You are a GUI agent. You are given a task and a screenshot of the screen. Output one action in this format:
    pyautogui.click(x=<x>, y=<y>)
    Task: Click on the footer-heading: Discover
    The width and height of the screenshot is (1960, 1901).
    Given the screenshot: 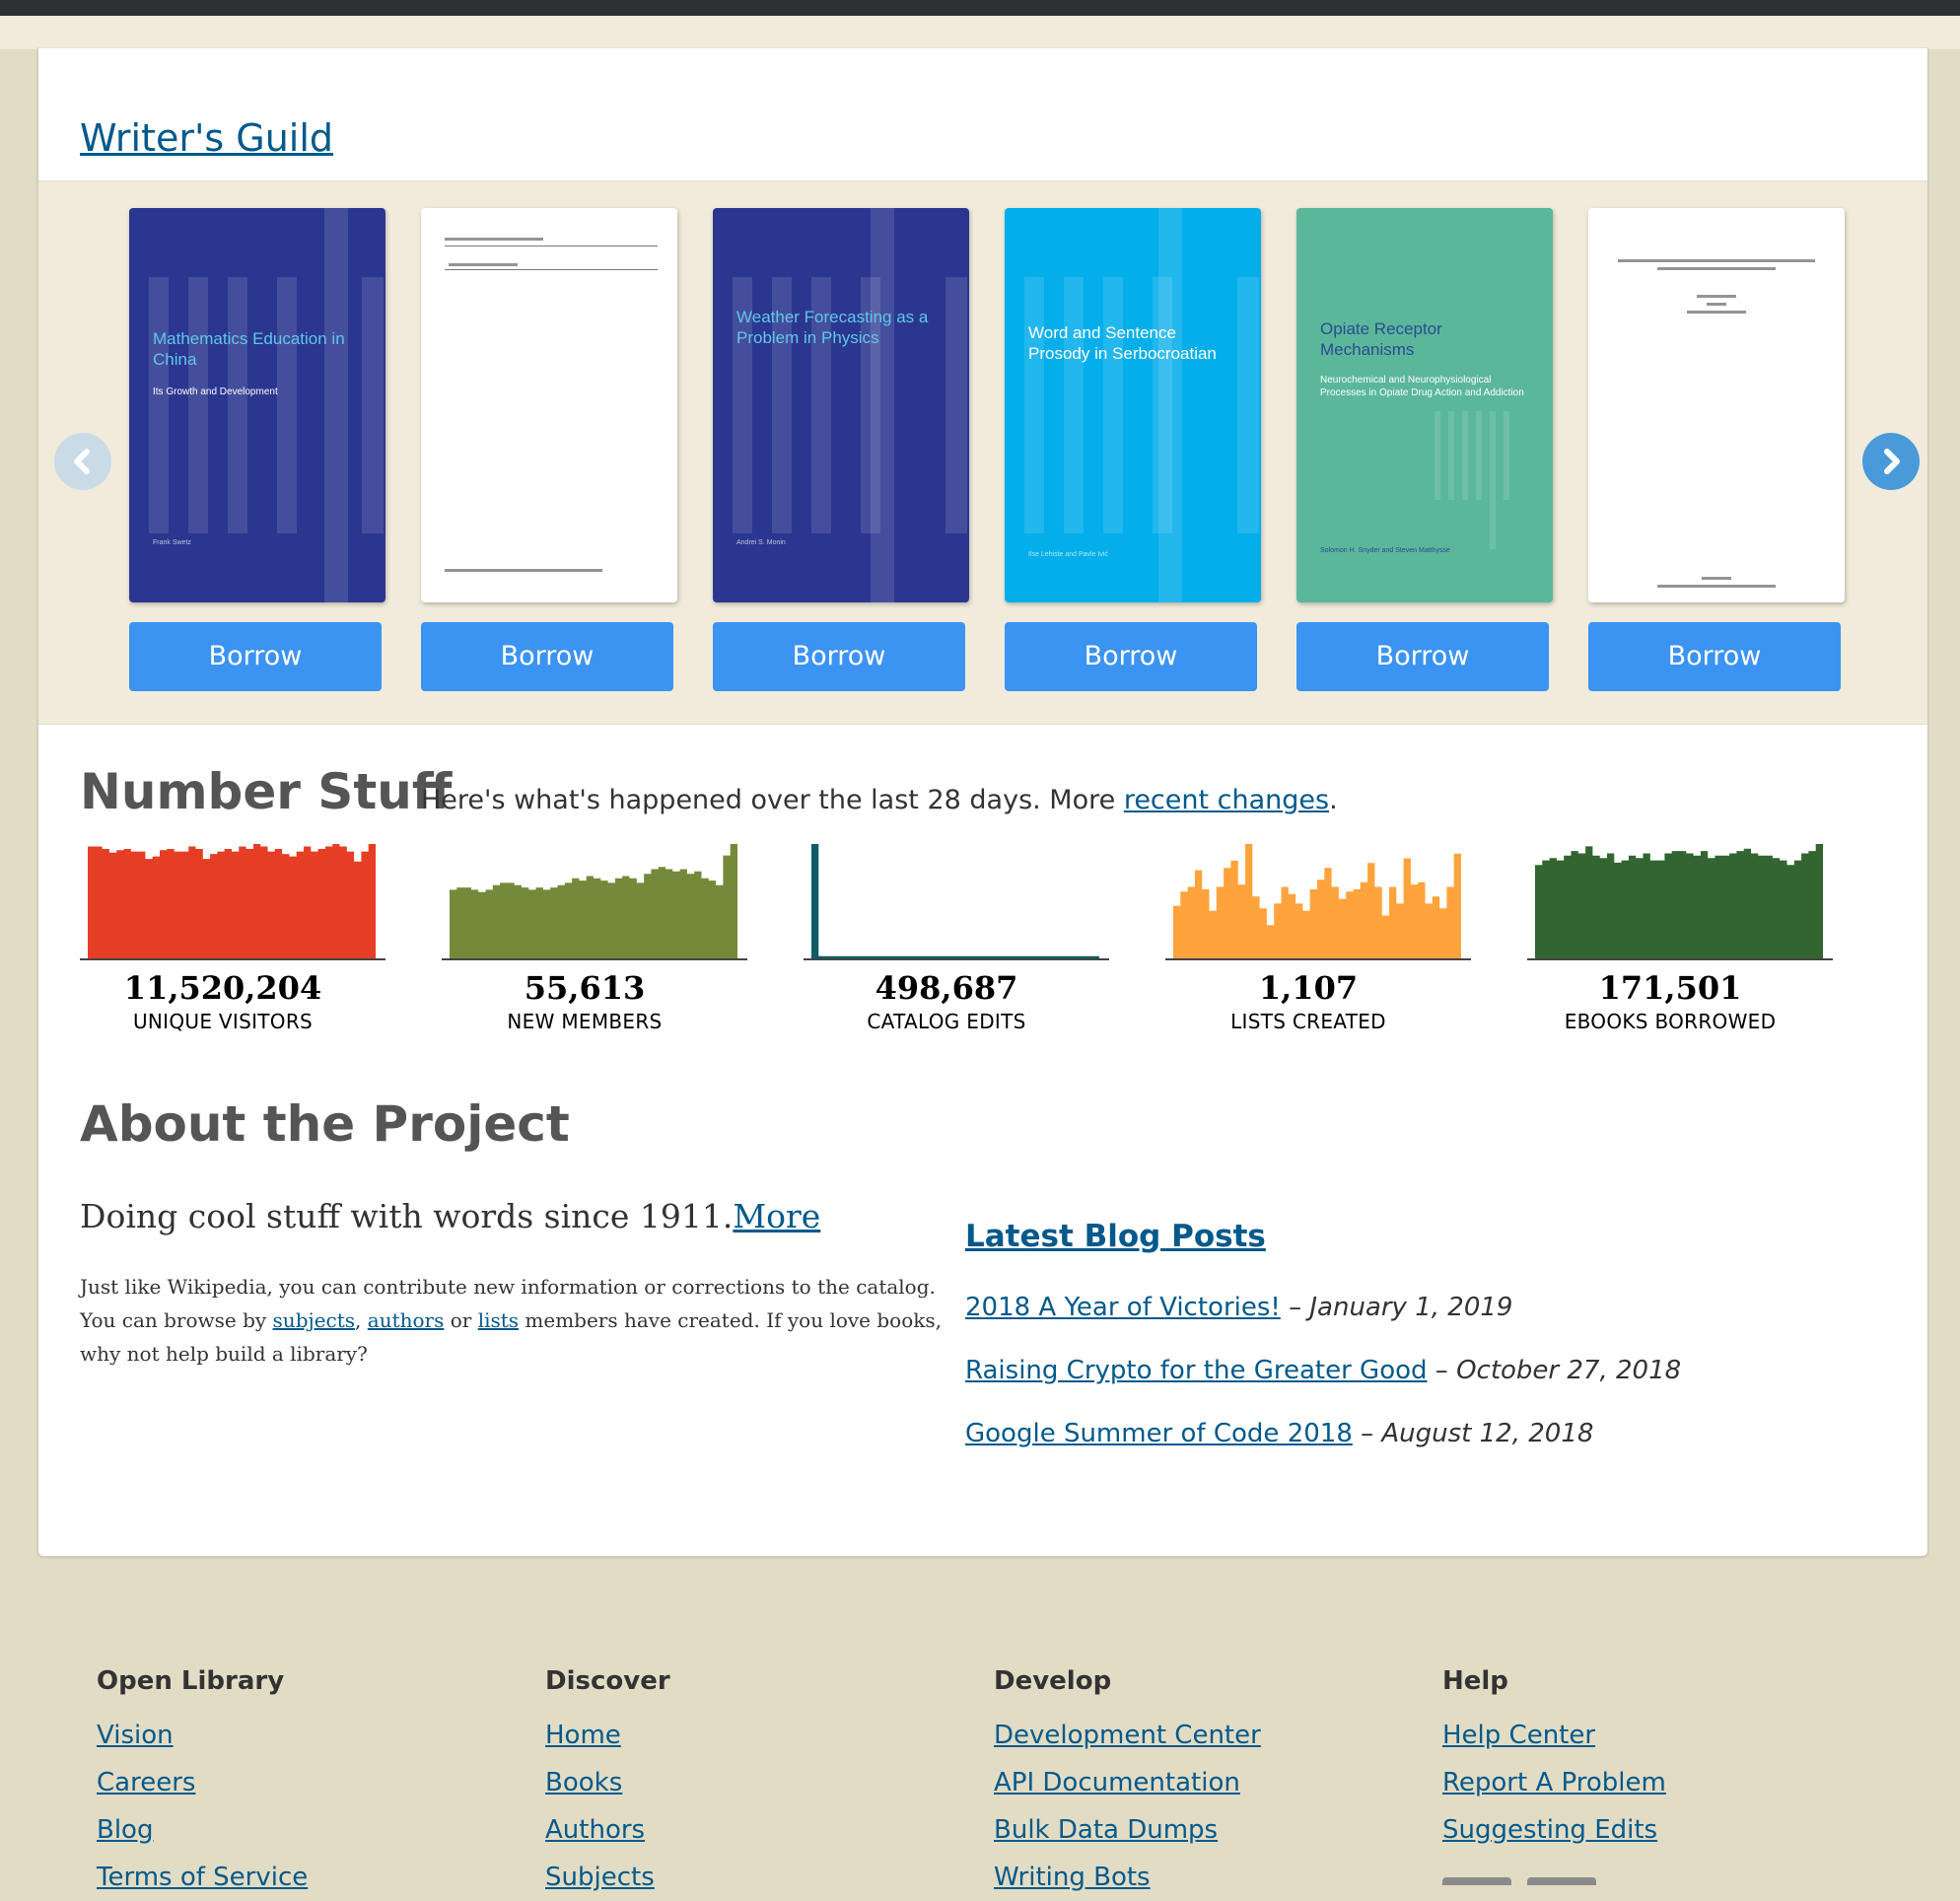 What is the action you would take?
    pyautogui.click(x=607, y=1681)
    